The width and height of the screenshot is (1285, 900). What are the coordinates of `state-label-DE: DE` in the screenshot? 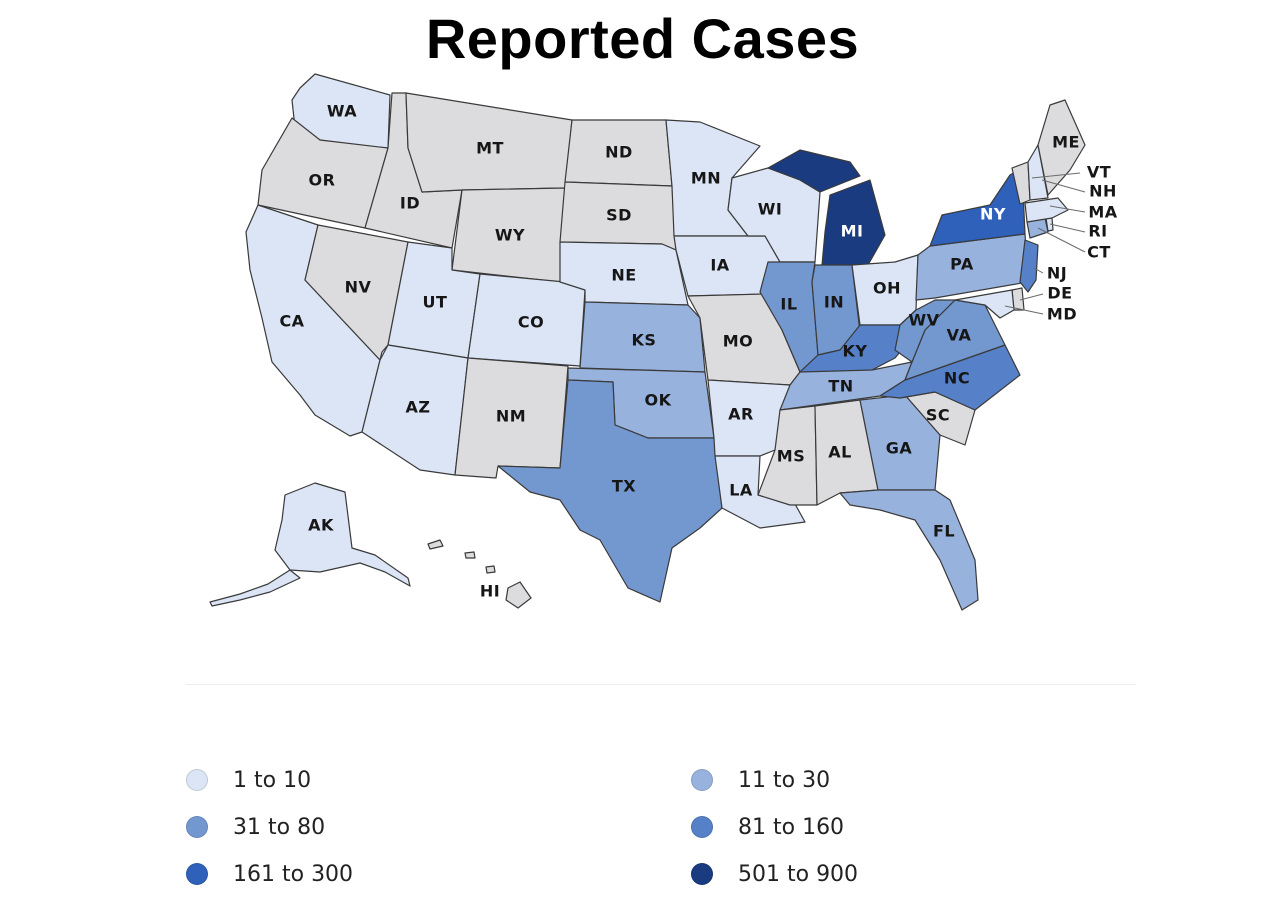 It's located at (1059, 293).